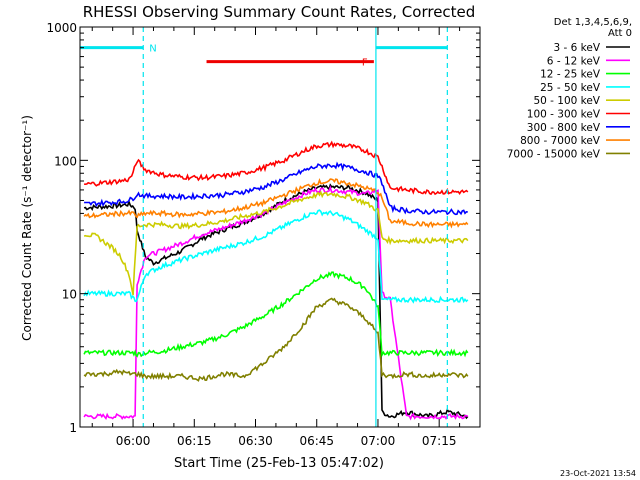  I want to click on y-tick-label-2: 100, so click(65, 161).